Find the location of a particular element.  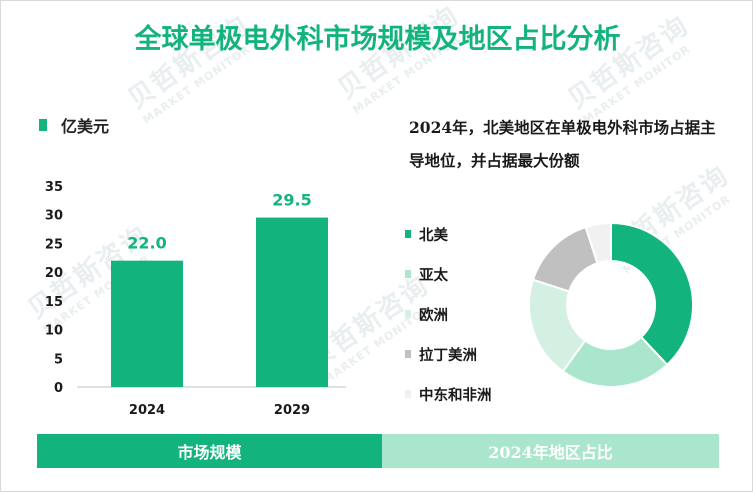

y-tick-label: 30 is located at coordinates (54, 216).